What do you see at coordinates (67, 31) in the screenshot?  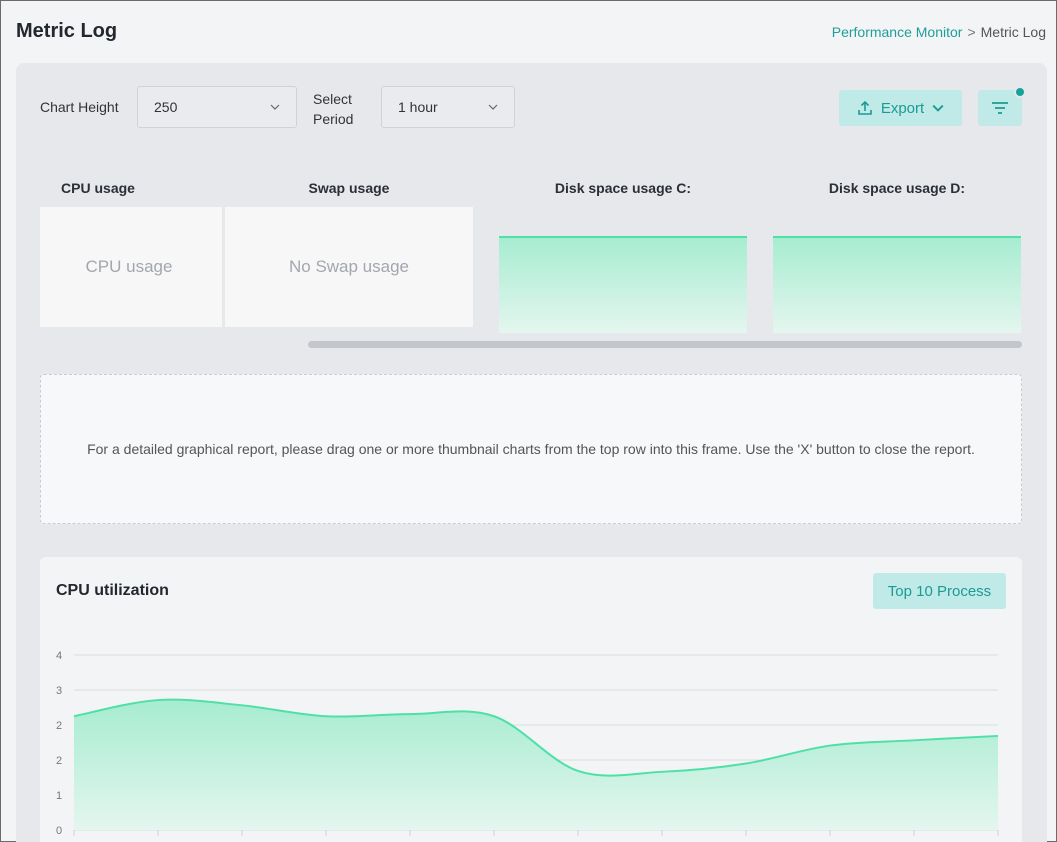 I see `page-title: Metric Log` at bounding box center [67, 31].